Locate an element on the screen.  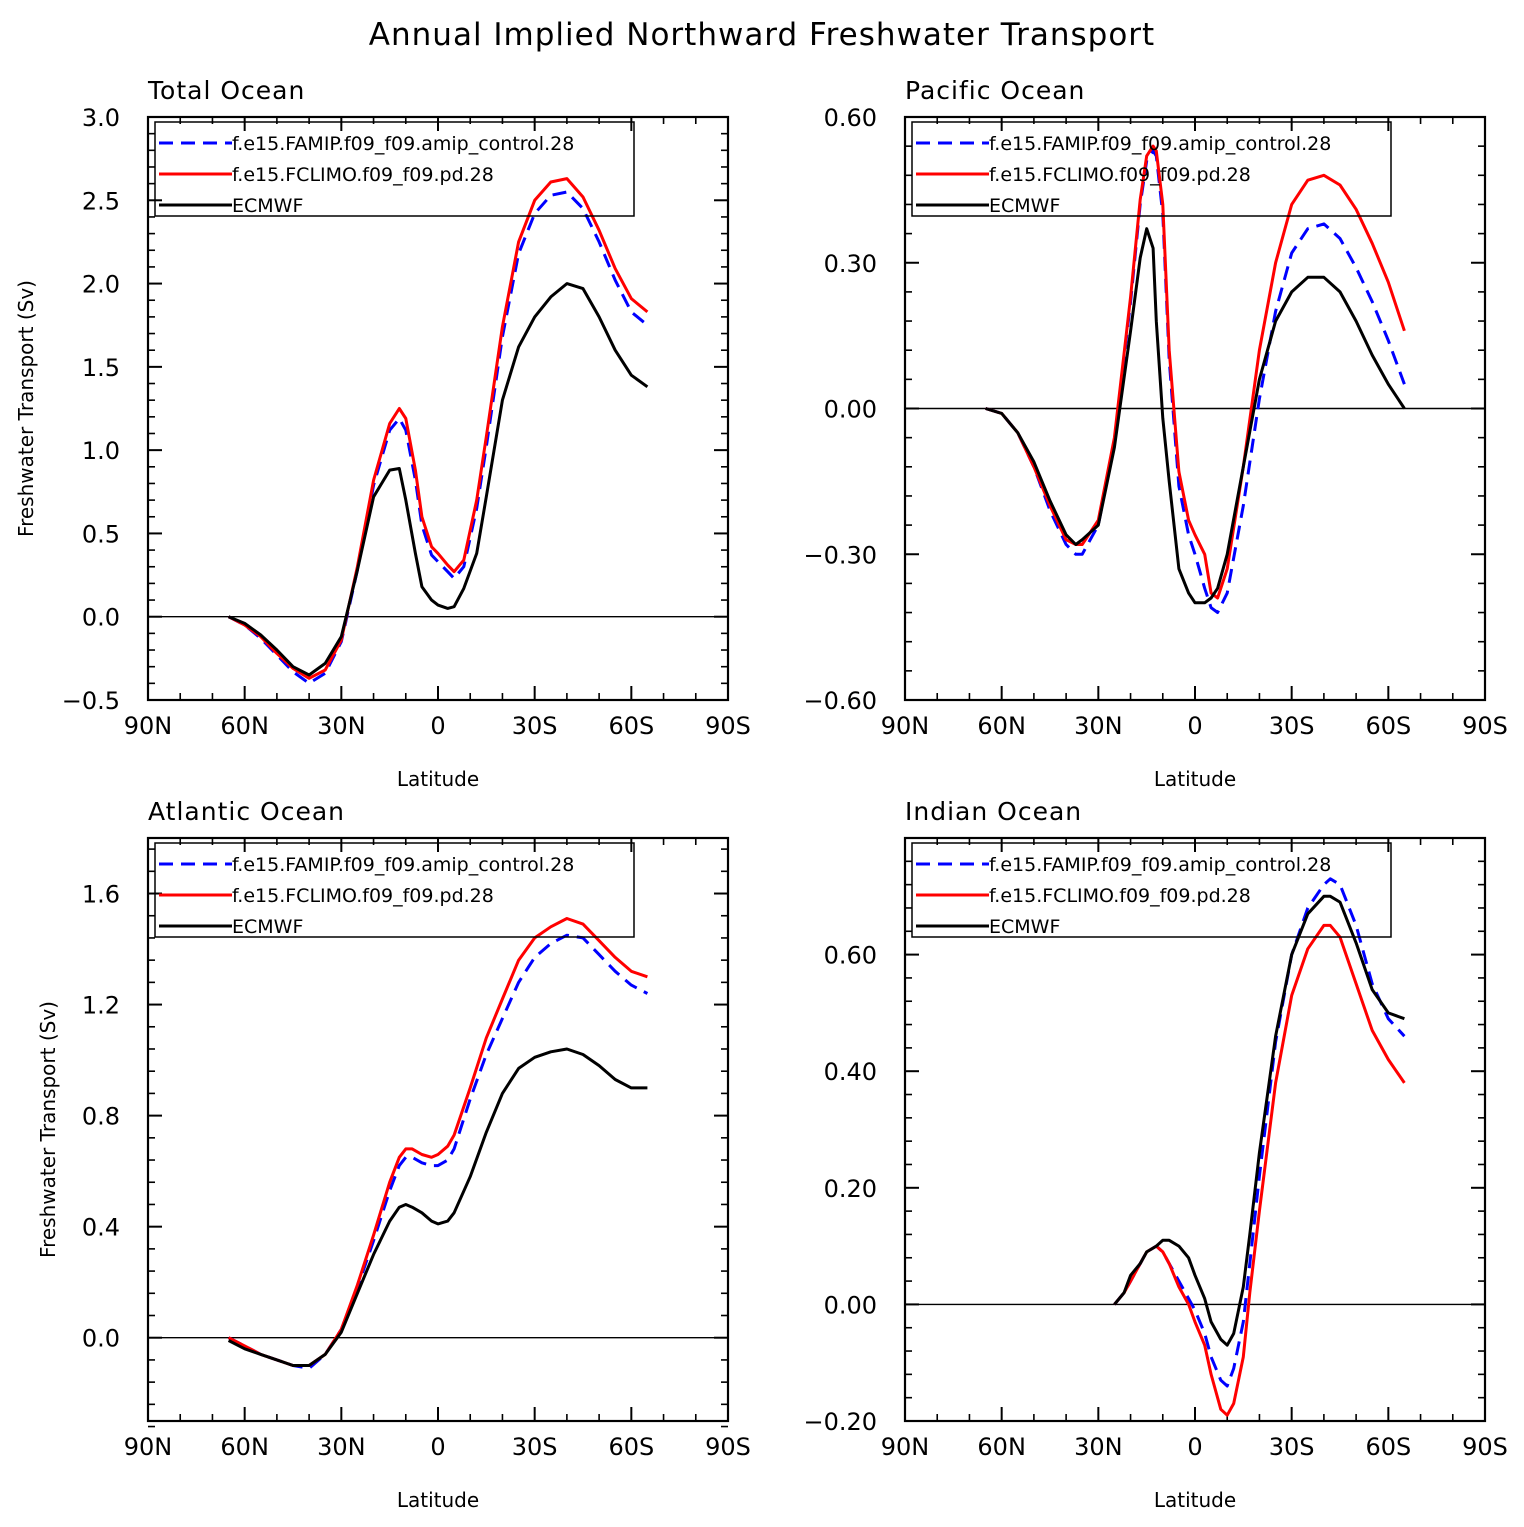
y-tick-label: 1.5 is located at coordinates (101, 368).